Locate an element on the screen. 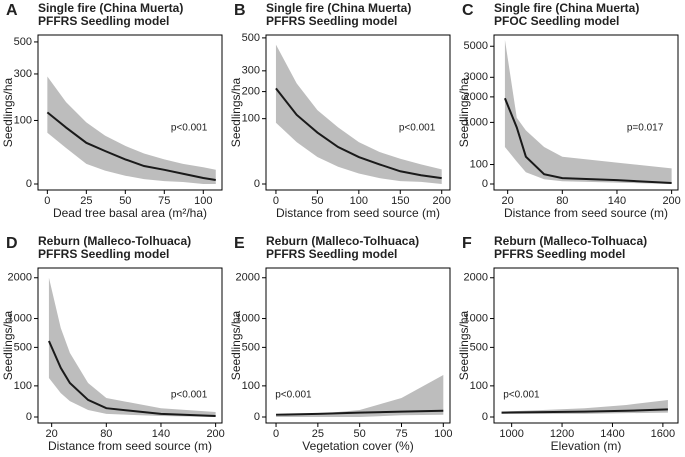  x-tick-label: 75 is located at coordinates (164, 201).